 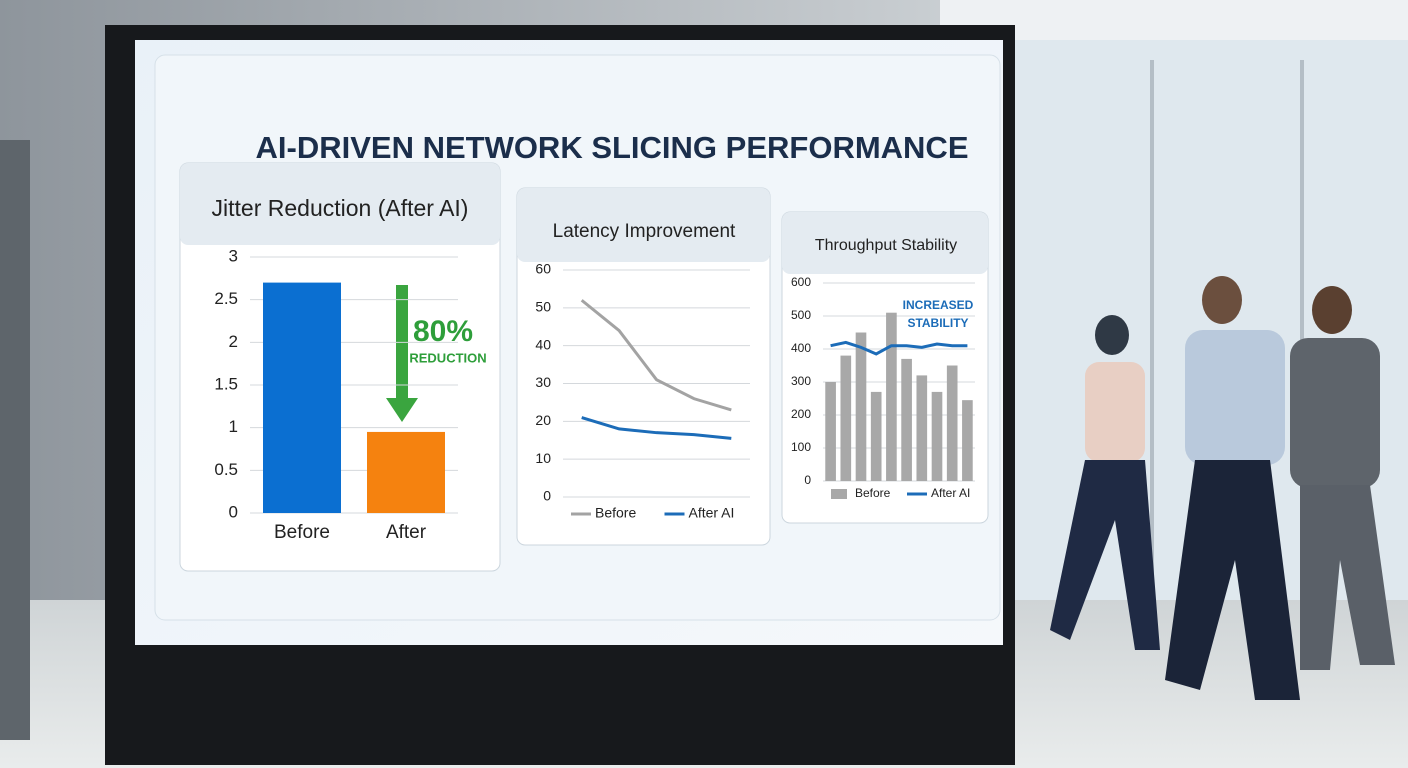 I want to click on y-tick-label: 100, so click(x=801, y=447).